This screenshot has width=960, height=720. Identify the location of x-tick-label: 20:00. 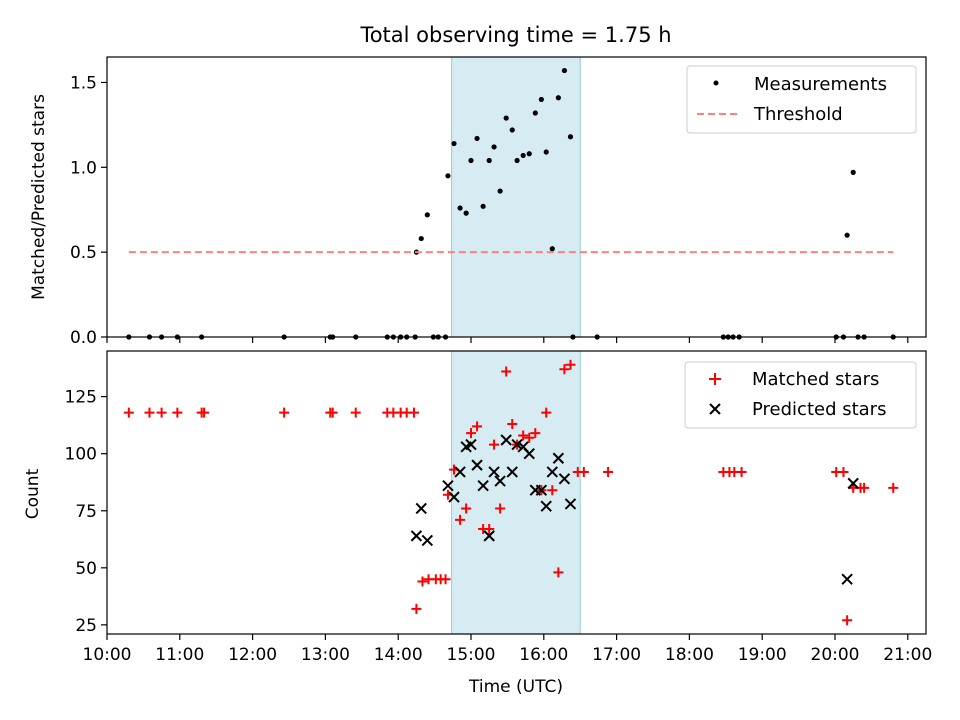
(835, 655).